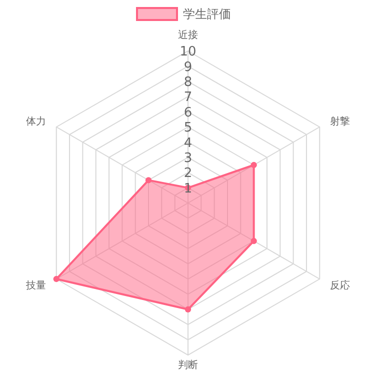 This screenshot has height=375, width=375. Describe the element at coordinates (188, 82) in the screenshot. I see `y-tick-label: 8` at that location.